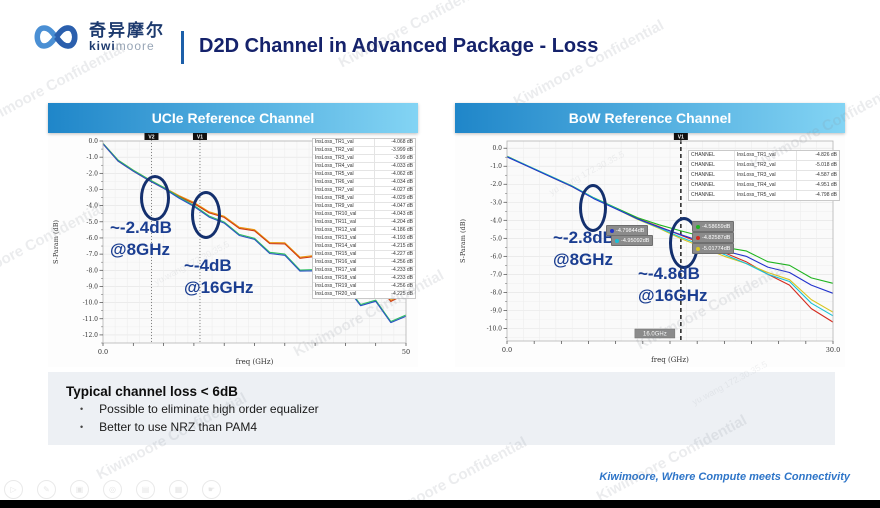 This screenshot has height=508, width=880. Describe the element at coordinates (364, 247) in the screenshot. I see `table-row: InsLoss_TR14_val -4.215 dB` at that location.